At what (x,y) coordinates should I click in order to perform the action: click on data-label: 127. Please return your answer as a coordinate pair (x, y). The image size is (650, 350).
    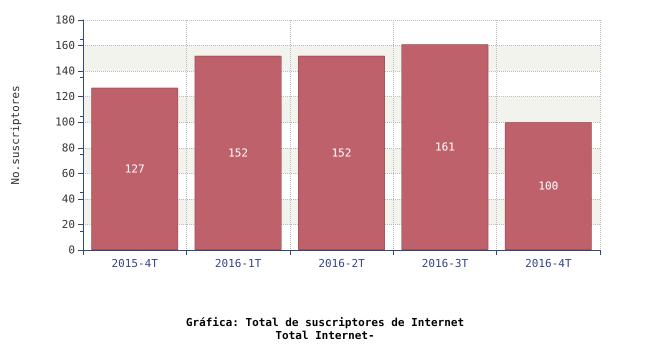
    Looking at the image, I should click on (134, 169).